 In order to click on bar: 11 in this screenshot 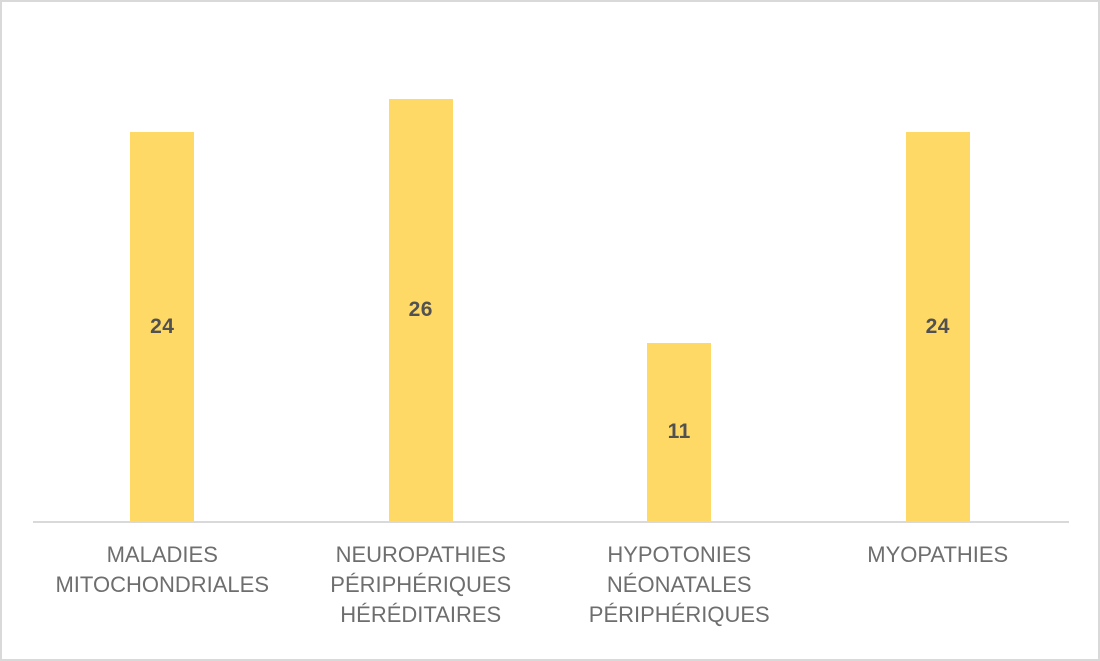, I will do `click(679, 432)`.